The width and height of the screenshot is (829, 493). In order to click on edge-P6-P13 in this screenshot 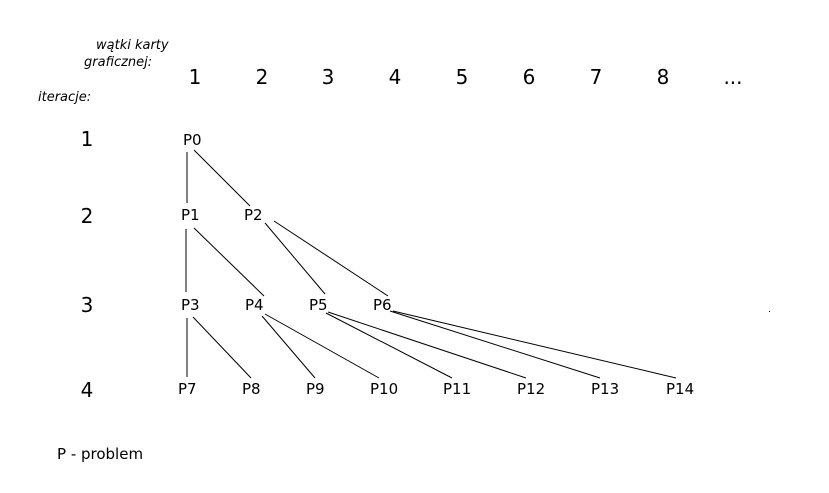, I will do `click(495, 344)`.